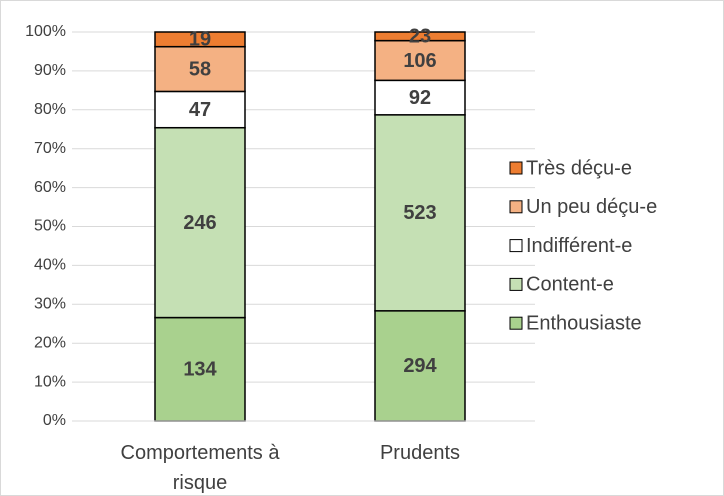 This screenshot has width=724, height=496. Describe the element at coordinates (50, 148) in the screenshot. I see `y-tick-label: 70%` at that location.